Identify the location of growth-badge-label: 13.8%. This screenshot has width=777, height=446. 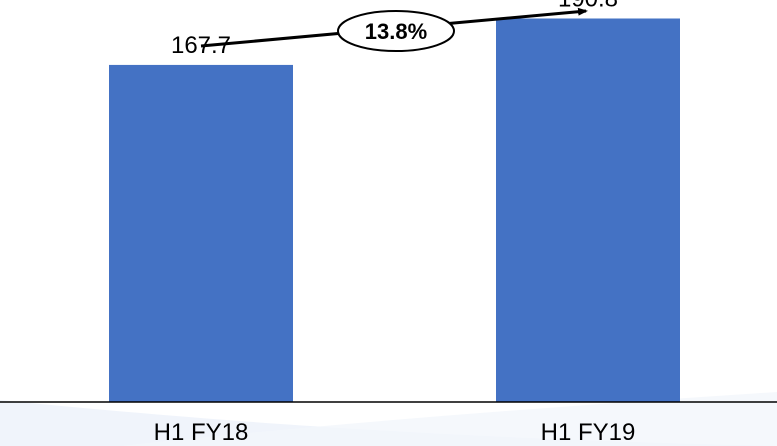
(396, 31).